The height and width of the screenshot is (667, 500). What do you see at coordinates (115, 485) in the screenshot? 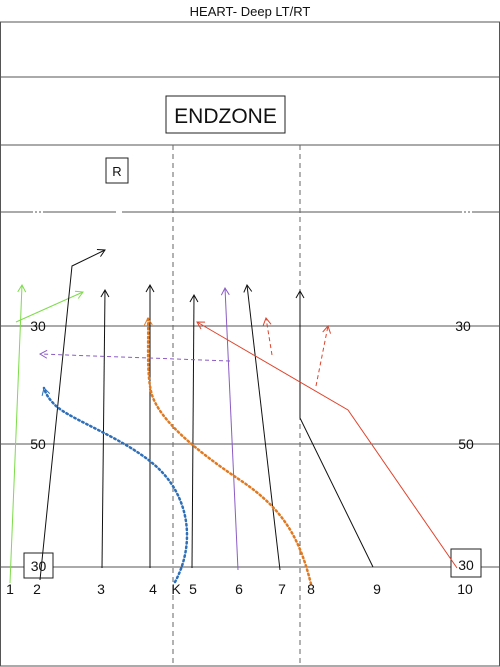
I see `route-kicker` at bounding box center [115, 485].